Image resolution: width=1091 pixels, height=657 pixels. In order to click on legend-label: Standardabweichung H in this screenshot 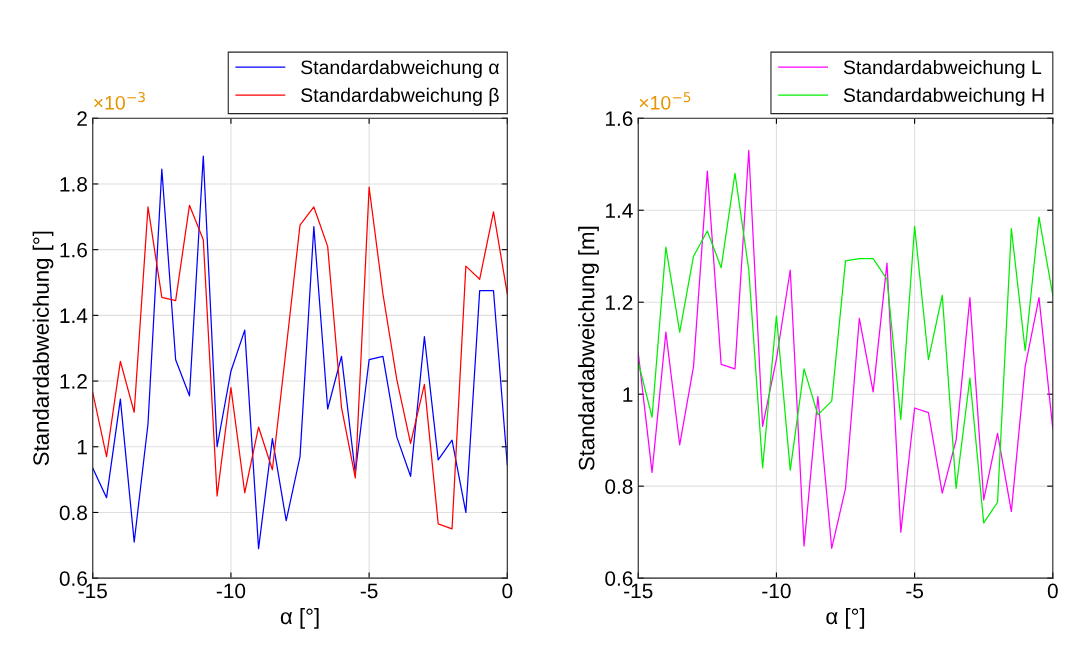, I will do `click(943, 96)`.